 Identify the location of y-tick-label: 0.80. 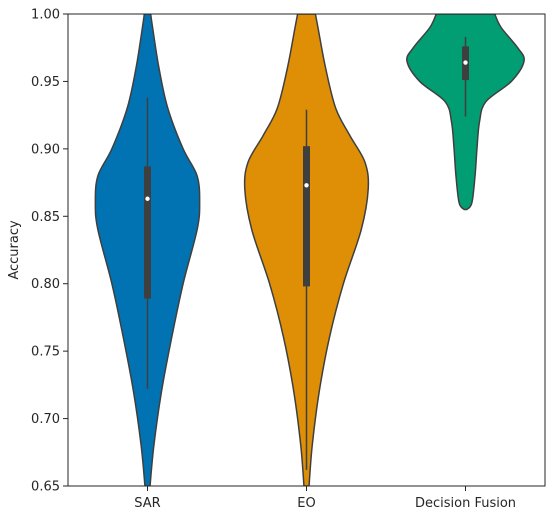
(45, 284).